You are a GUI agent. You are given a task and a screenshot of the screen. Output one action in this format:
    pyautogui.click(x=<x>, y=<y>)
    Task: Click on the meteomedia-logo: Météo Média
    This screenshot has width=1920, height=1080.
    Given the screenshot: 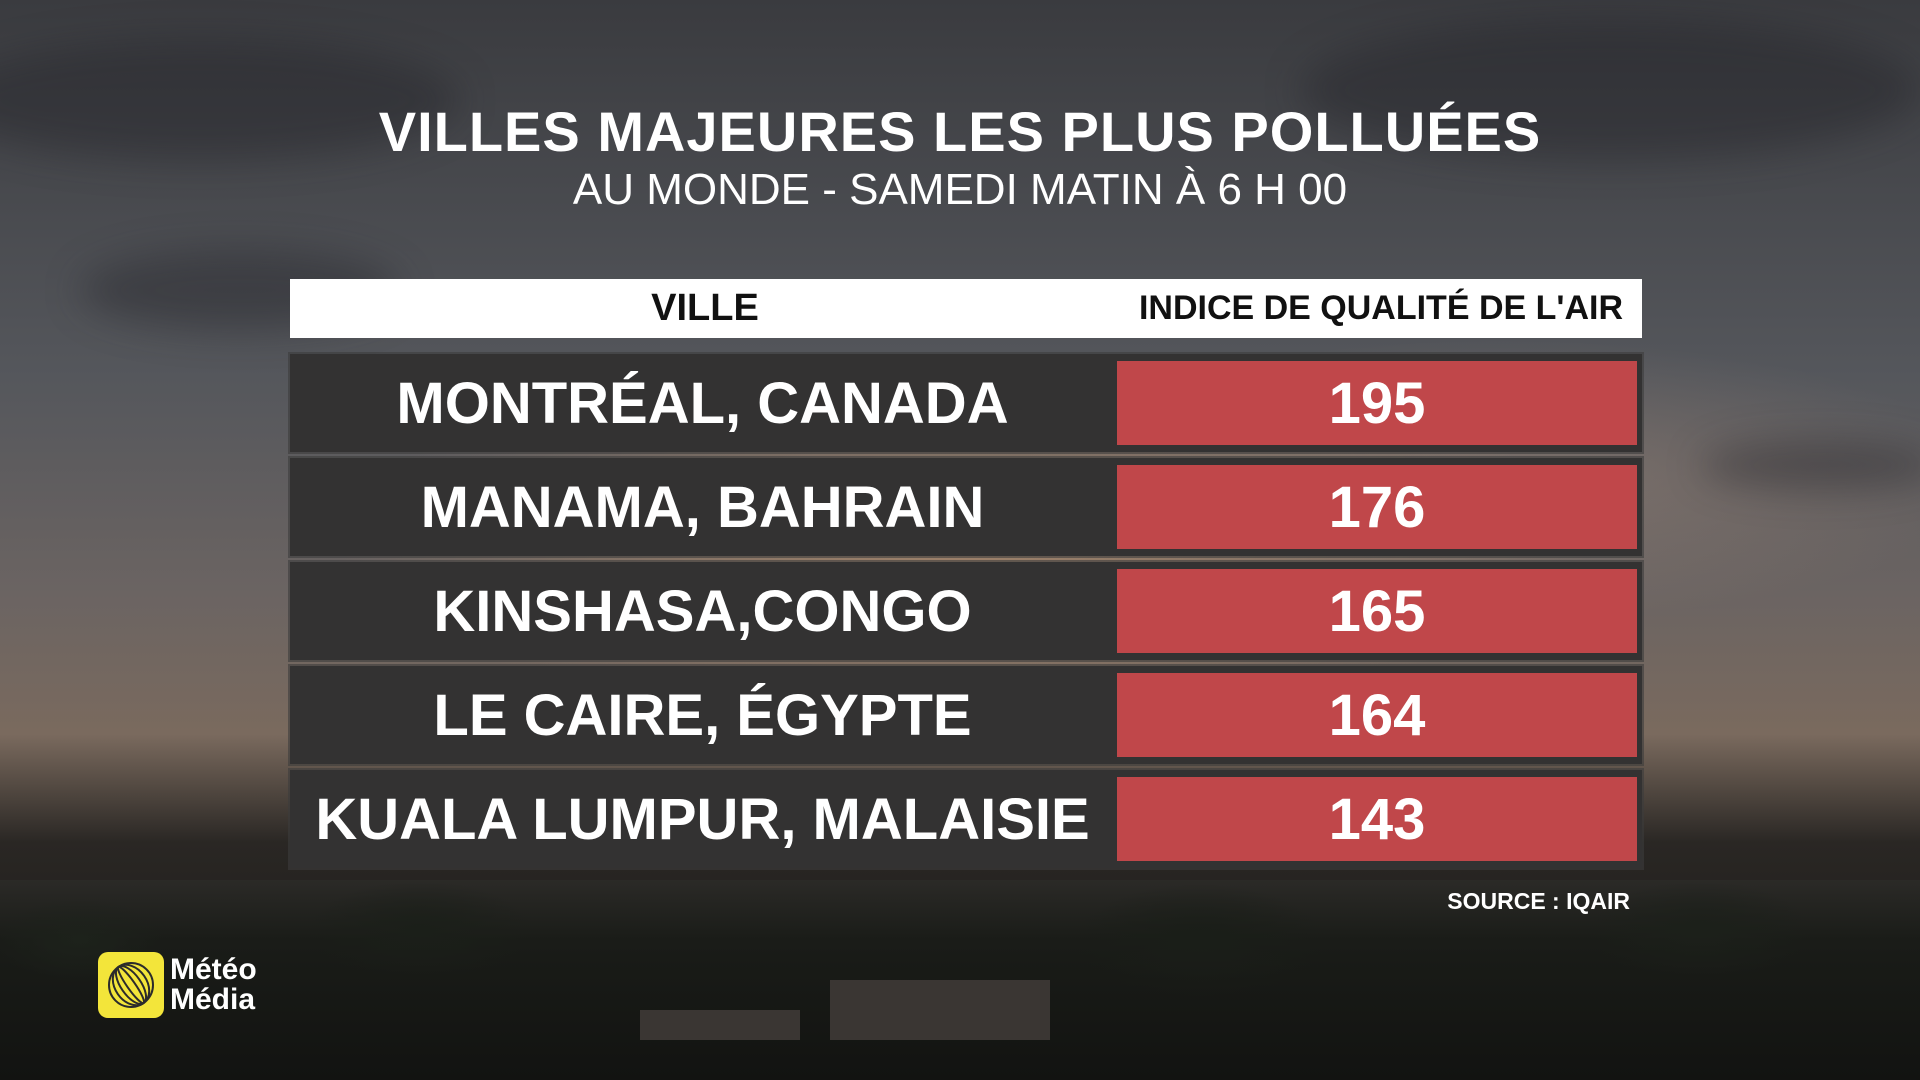 What is the action you would take?
    pyautogui.click(x=177, y=985)
    